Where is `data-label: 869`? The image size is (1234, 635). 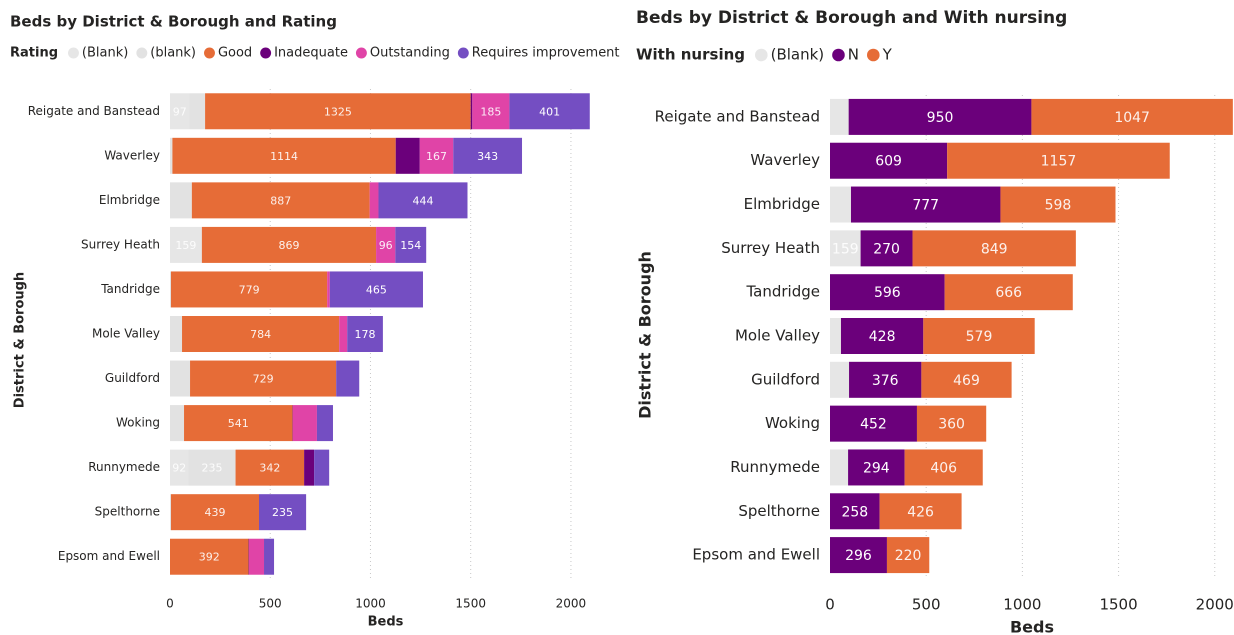
data-label: 869 is located at coordinates (288, 245).